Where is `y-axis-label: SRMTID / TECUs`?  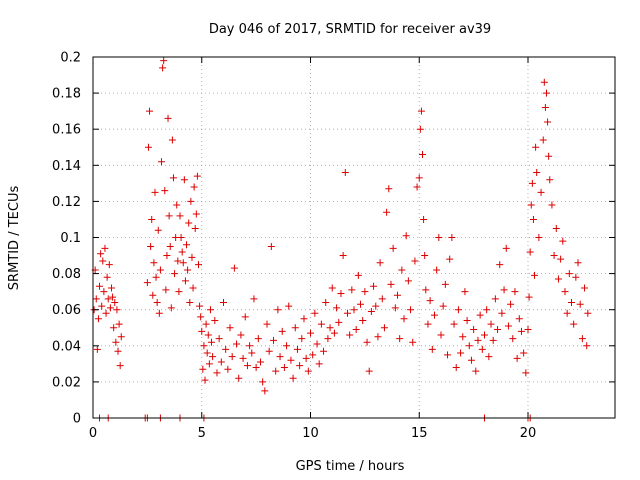
y-axis-label: SRMTID / TECUs is located at coordinates (14, 238).